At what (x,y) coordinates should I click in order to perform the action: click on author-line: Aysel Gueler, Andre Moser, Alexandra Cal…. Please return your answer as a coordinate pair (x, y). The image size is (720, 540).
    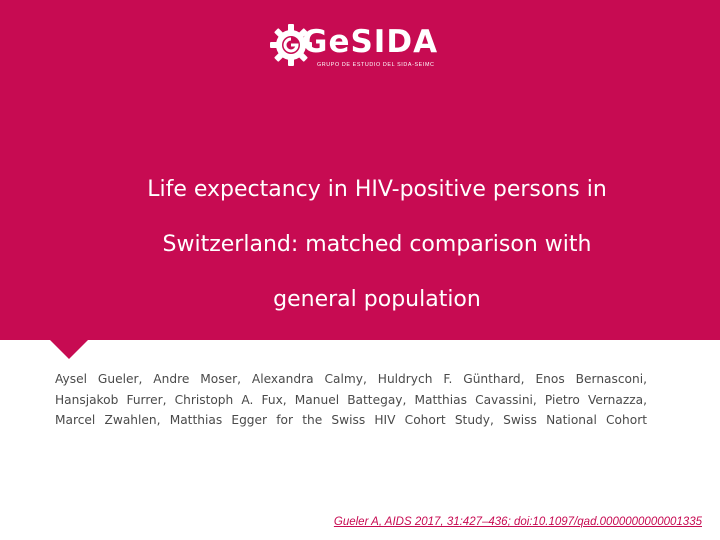
    Looking at the image, I should click on (351, 379).